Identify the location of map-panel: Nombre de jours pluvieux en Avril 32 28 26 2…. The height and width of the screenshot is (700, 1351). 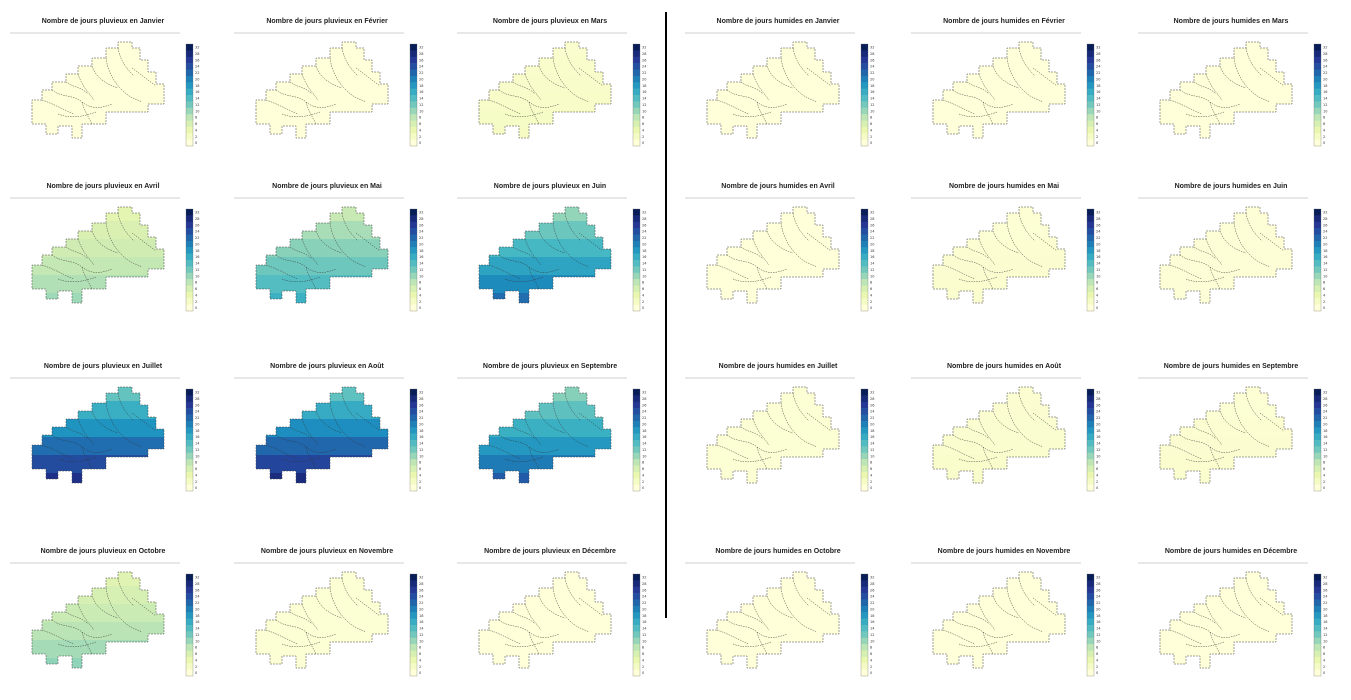
(113, 256).